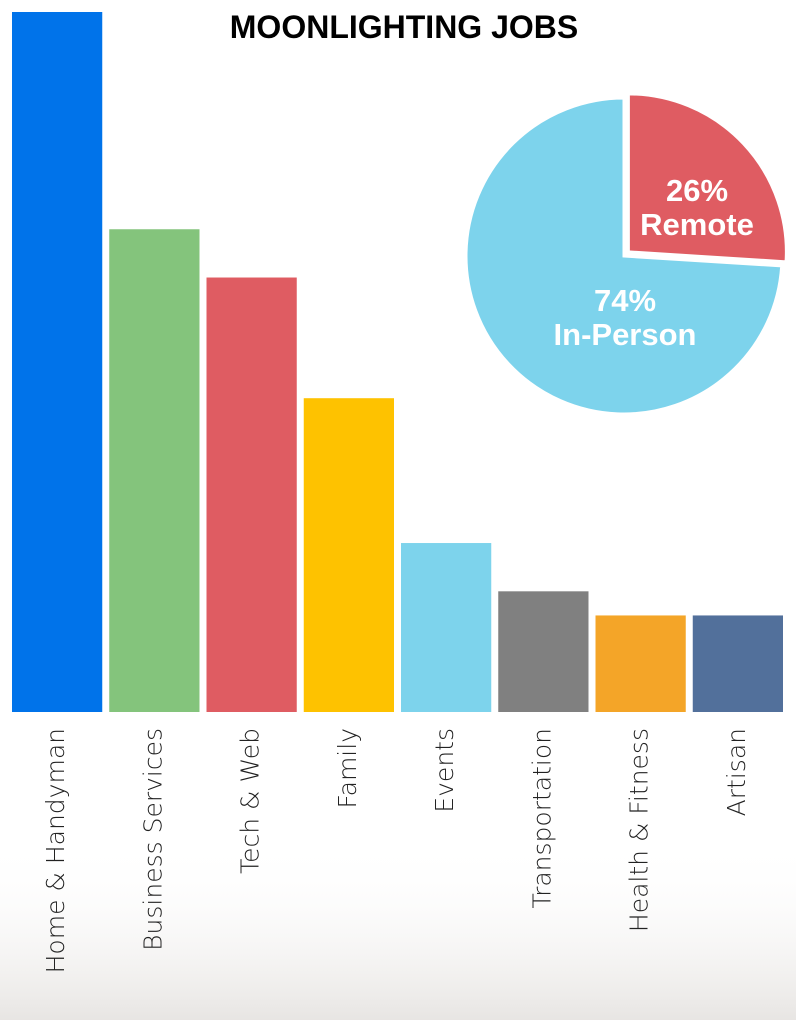 This screenshot has width=796, height=1020. What do you see at coordinates (736, 772) in the screenshot?
I see `x-tick-label: Artisan` at bounding box center [736, 772].